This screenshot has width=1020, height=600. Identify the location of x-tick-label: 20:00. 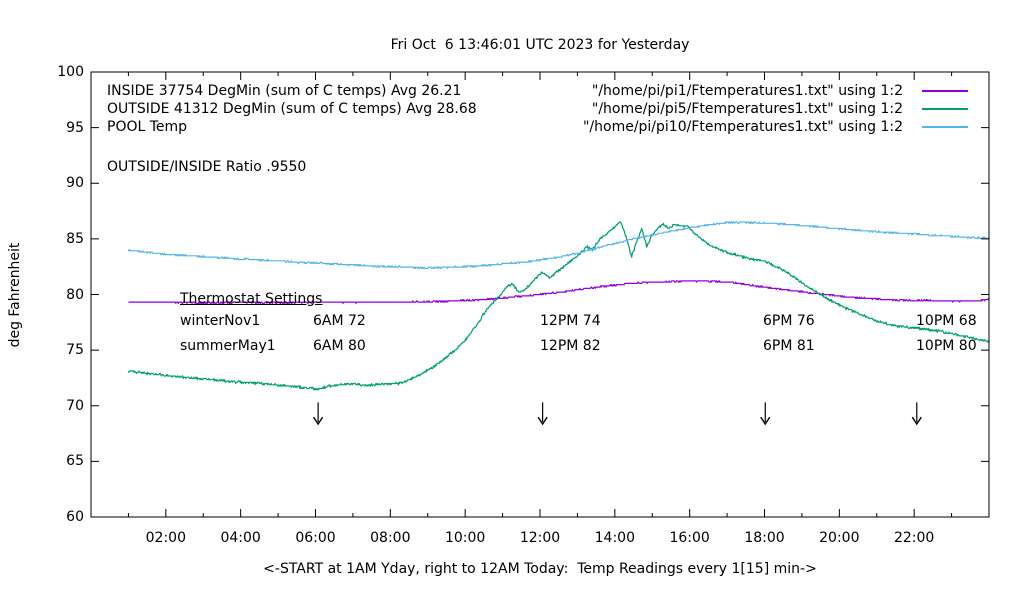
(839, 538).